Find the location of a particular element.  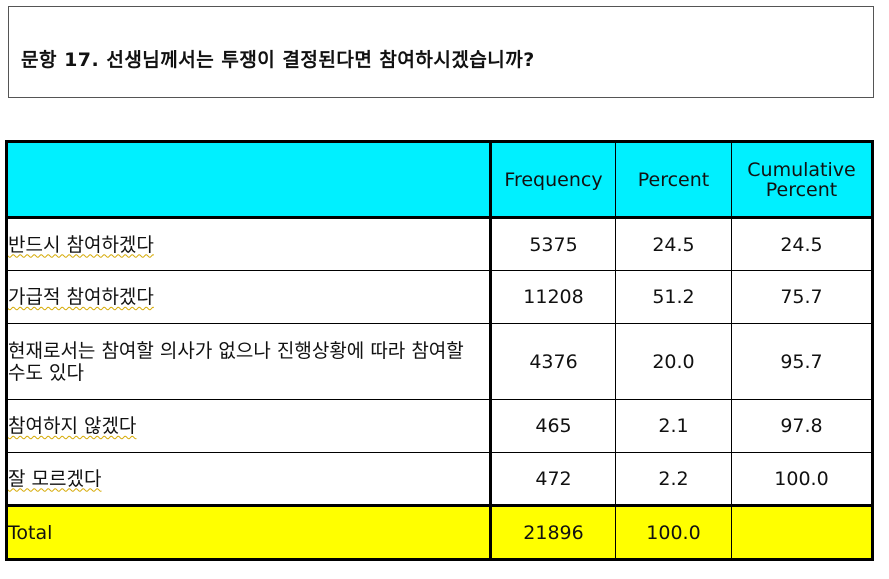

header-cumulative-percent: Cumulative Percent is located at coordinates (802, 180).